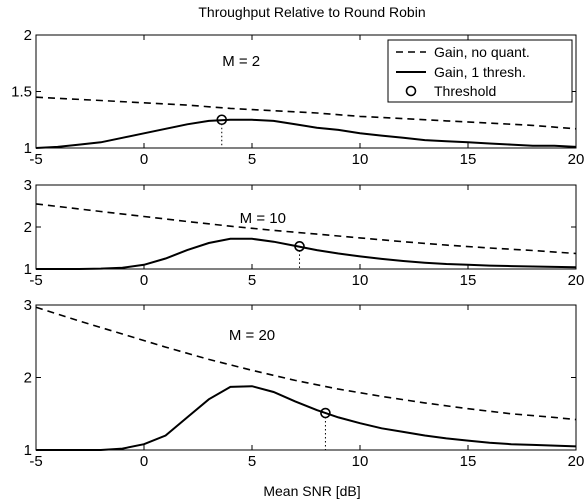 This screenshot has width=587, height=503. I want to click on x-axis-label: Mean SNR [dB], so click(311, 491).